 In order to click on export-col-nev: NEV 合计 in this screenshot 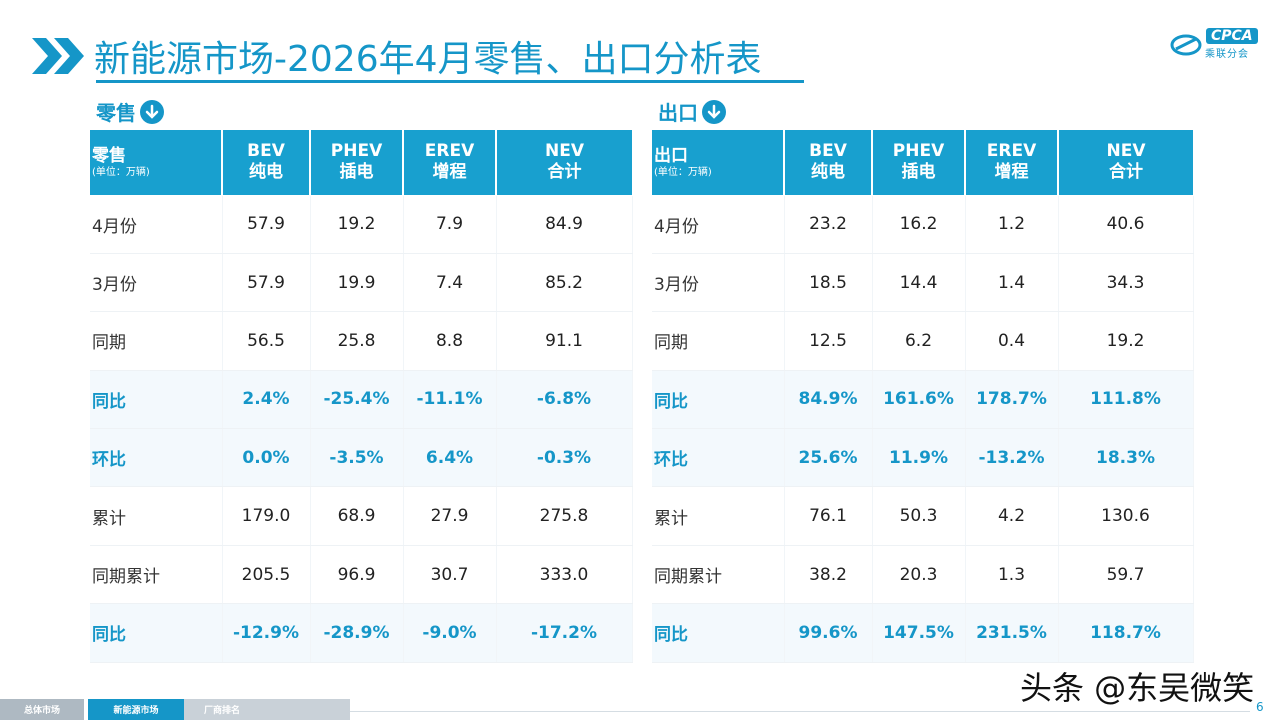, I will do `click(1125, 163)`.